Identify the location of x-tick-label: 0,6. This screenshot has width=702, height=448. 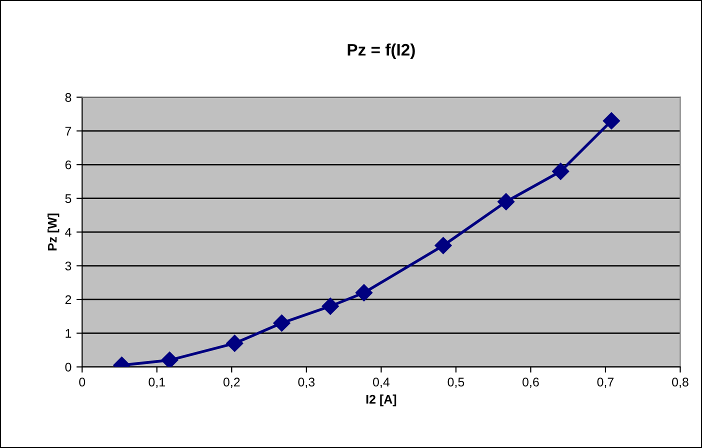
(530, 383).